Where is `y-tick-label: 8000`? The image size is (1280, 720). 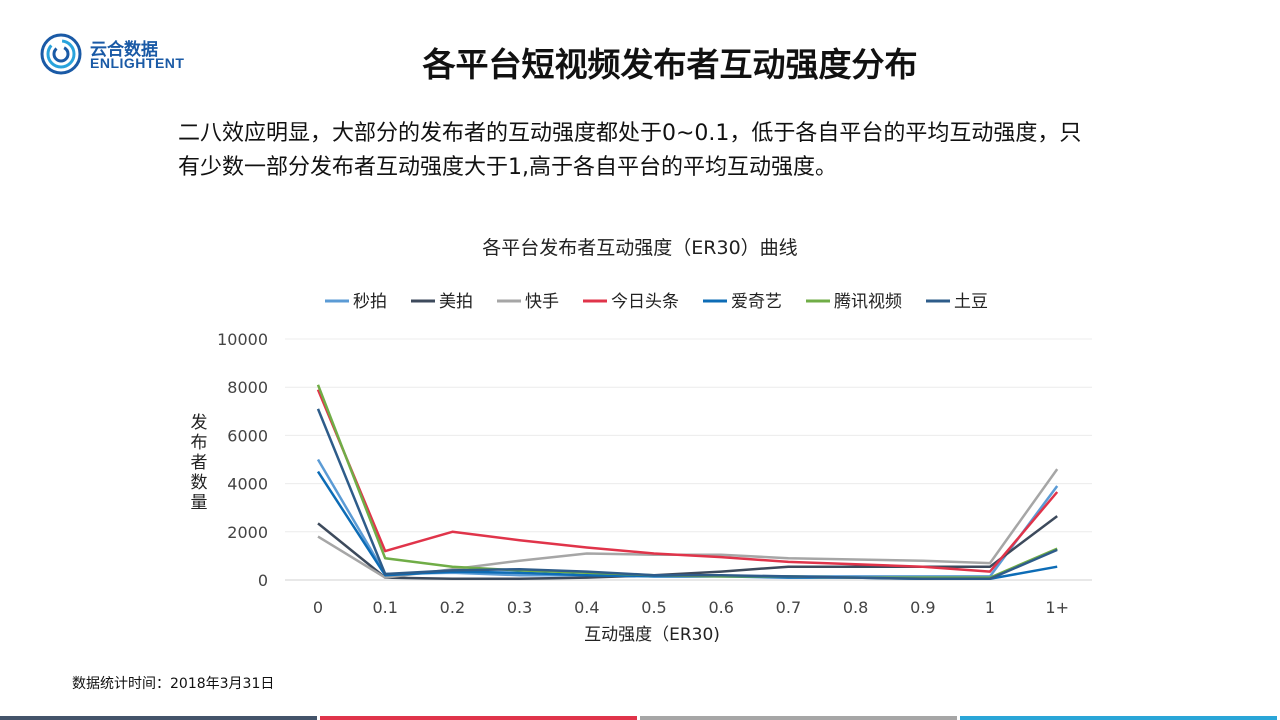 y-tick-label: 8000 is located at coordinates (247, 387).